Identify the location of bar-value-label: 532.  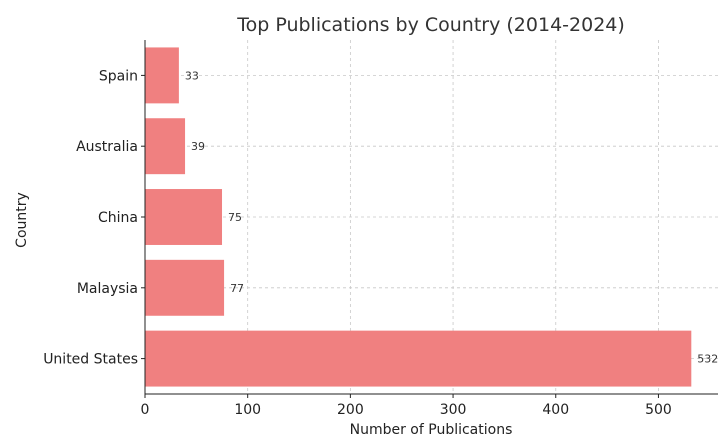
(707, 359).